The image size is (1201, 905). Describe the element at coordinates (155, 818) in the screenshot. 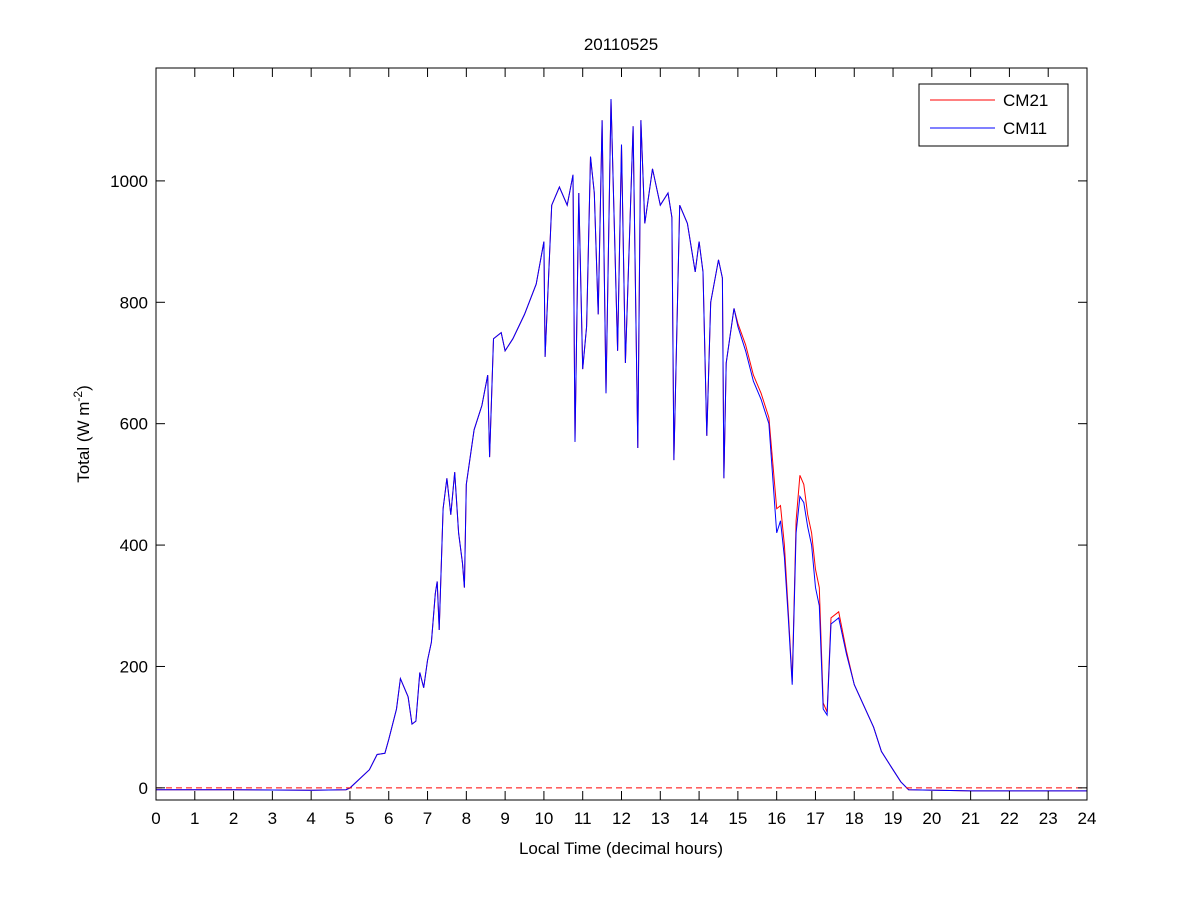

I see `x-tick-label: 0` at that location.